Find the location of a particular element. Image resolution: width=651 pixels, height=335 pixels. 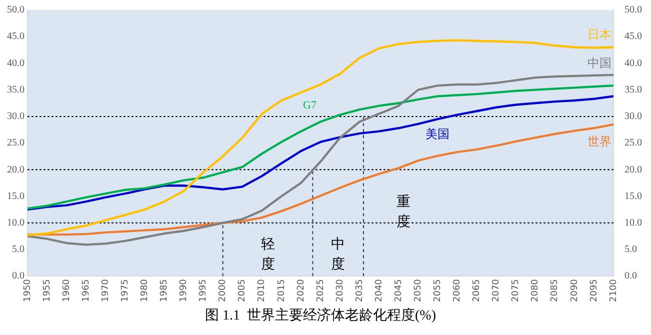

x-tick-label: 2050 is located at coordinates (419, 290).